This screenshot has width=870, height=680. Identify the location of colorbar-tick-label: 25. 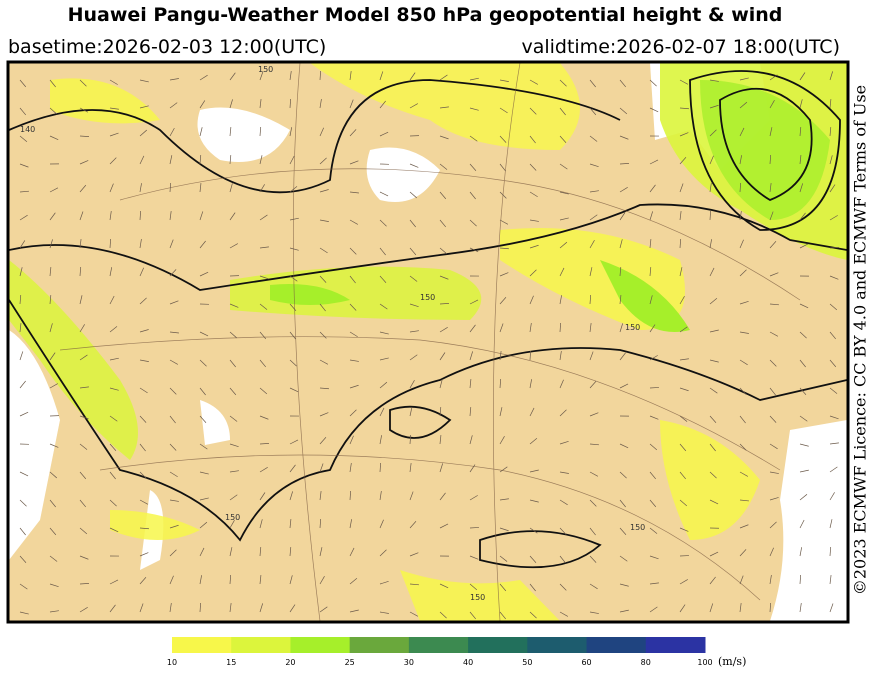
(350, 662).